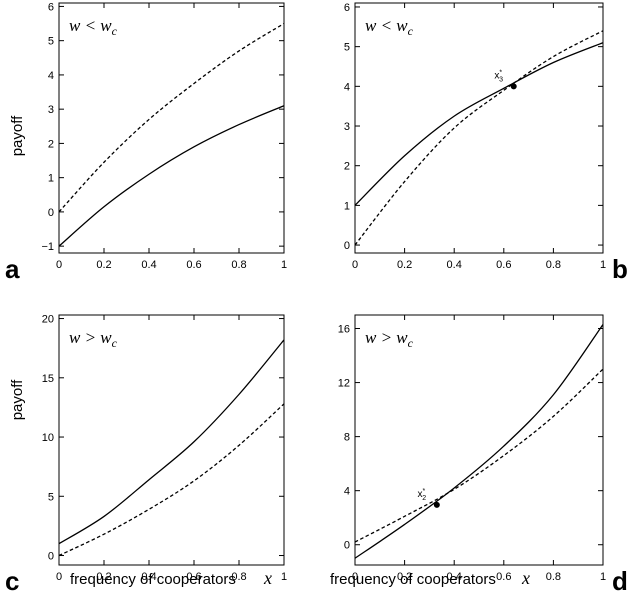 The height and width of the screenshot is (595, 633). What do you see at coordinates (344, 330) in the screenshot?
I see `y-tick-label-d-4: 16` at bounding box center [344, 330].